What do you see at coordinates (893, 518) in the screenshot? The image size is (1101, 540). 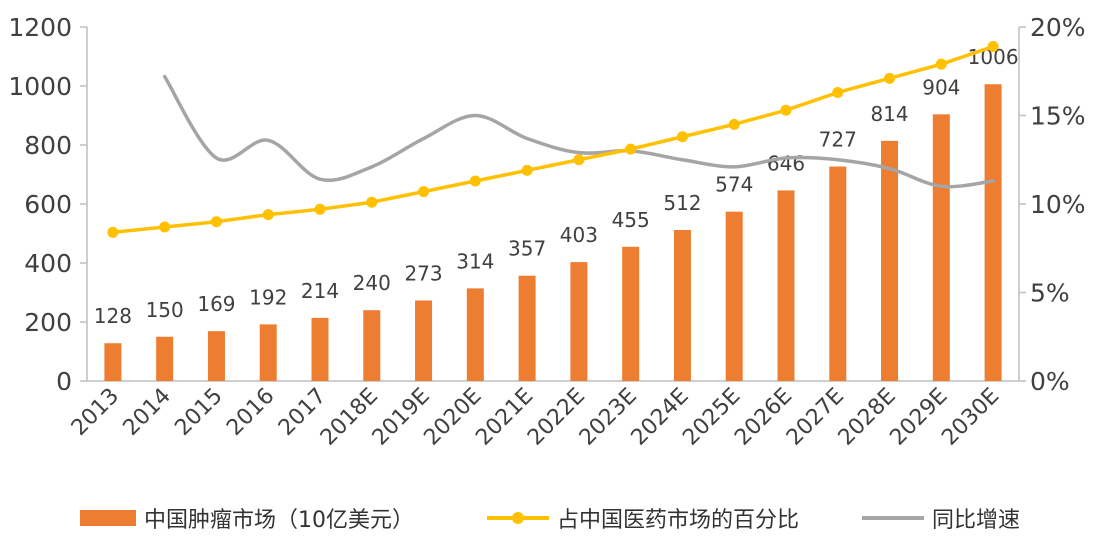 I see `legend-swatch-growth` at bounding box center [893, 518].